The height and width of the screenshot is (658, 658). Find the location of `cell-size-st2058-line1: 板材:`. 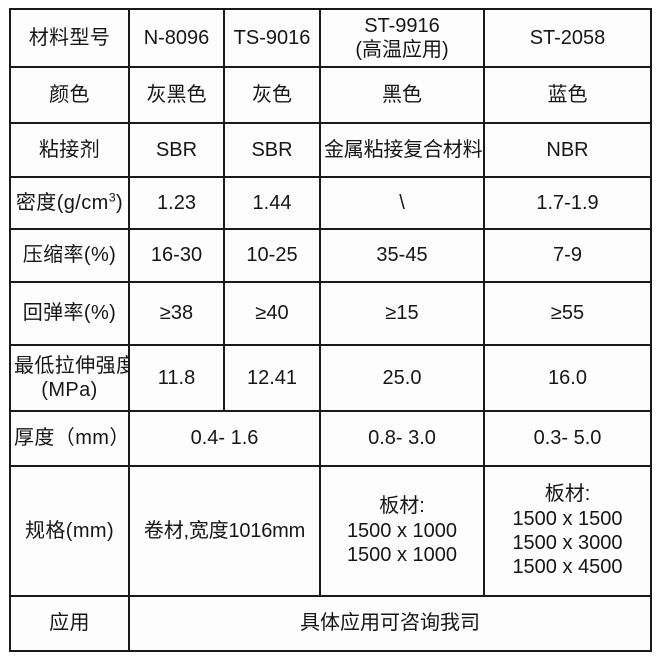

cell-size-st2058-line1: 板材: is located at coordinates (567, 494).